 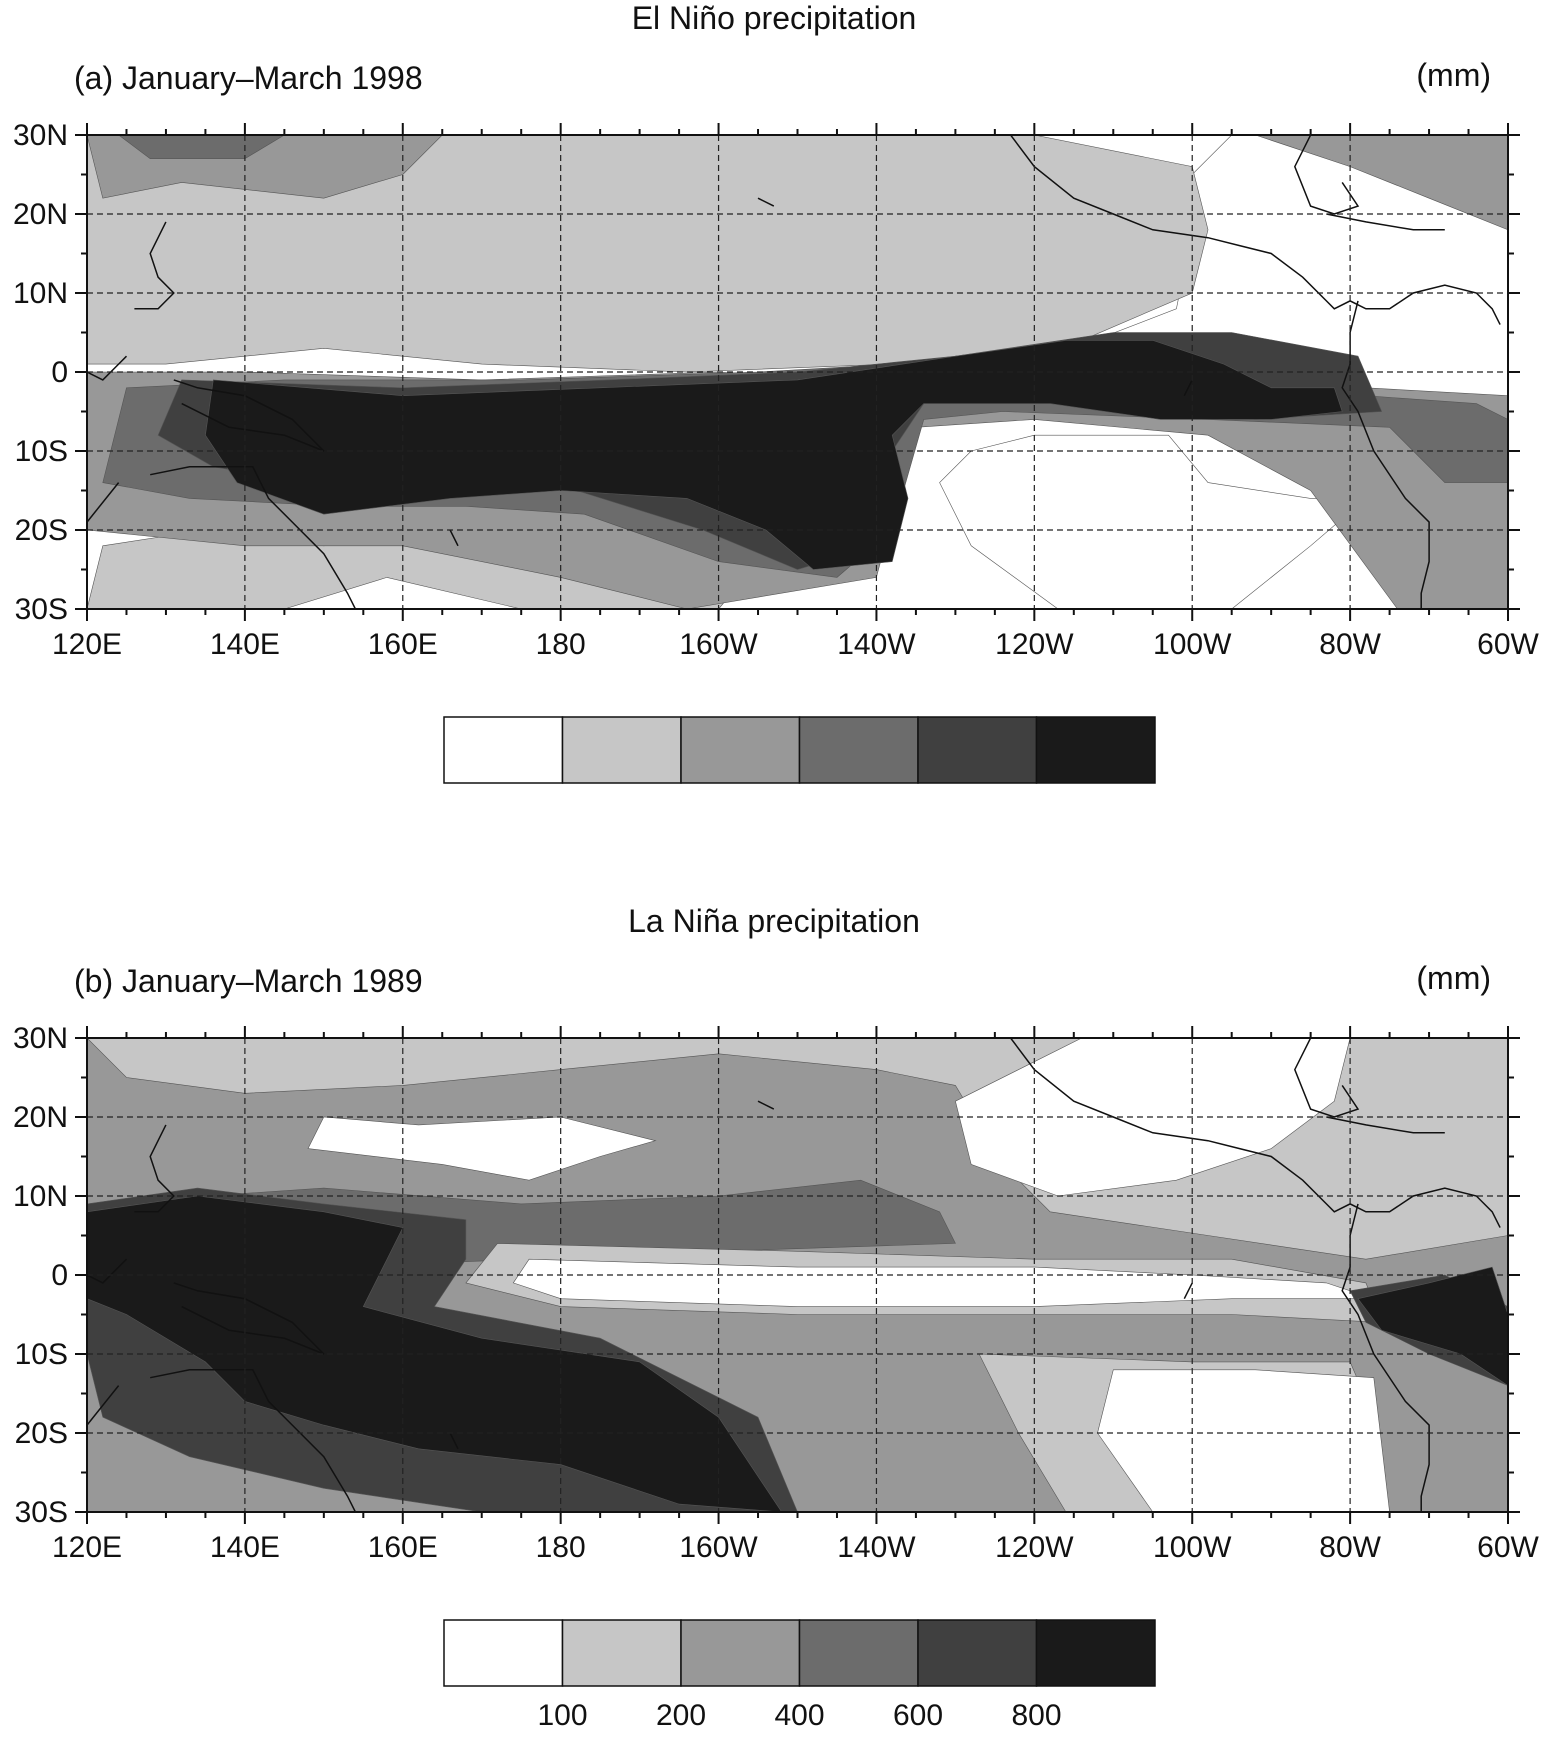 I want to click on panel-subtitle: (a) January–March 1998, so click(x=248, y=78).